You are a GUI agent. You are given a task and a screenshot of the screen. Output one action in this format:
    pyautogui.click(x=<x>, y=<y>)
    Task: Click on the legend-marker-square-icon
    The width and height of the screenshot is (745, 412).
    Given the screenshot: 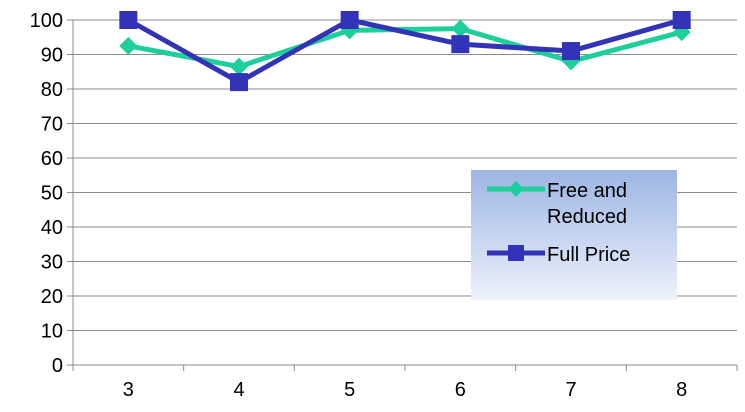 What is the action you would take?
    pyautogui.click(x=516, y=253)
    